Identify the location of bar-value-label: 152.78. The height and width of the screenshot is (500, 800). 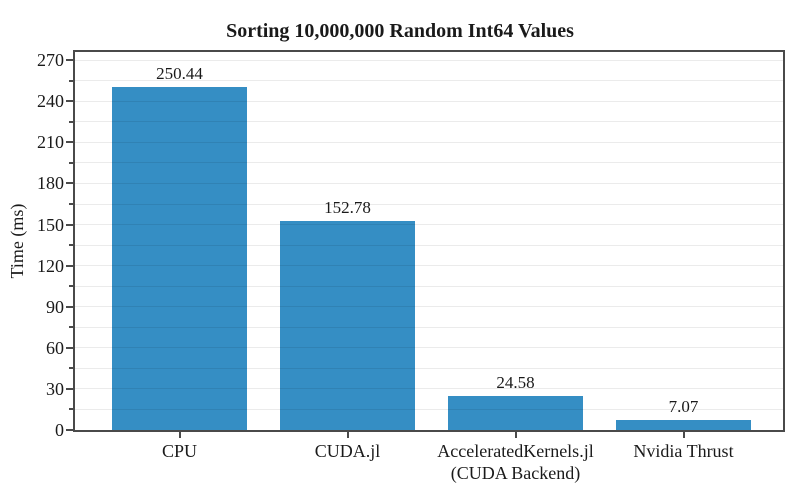
(347, 207).